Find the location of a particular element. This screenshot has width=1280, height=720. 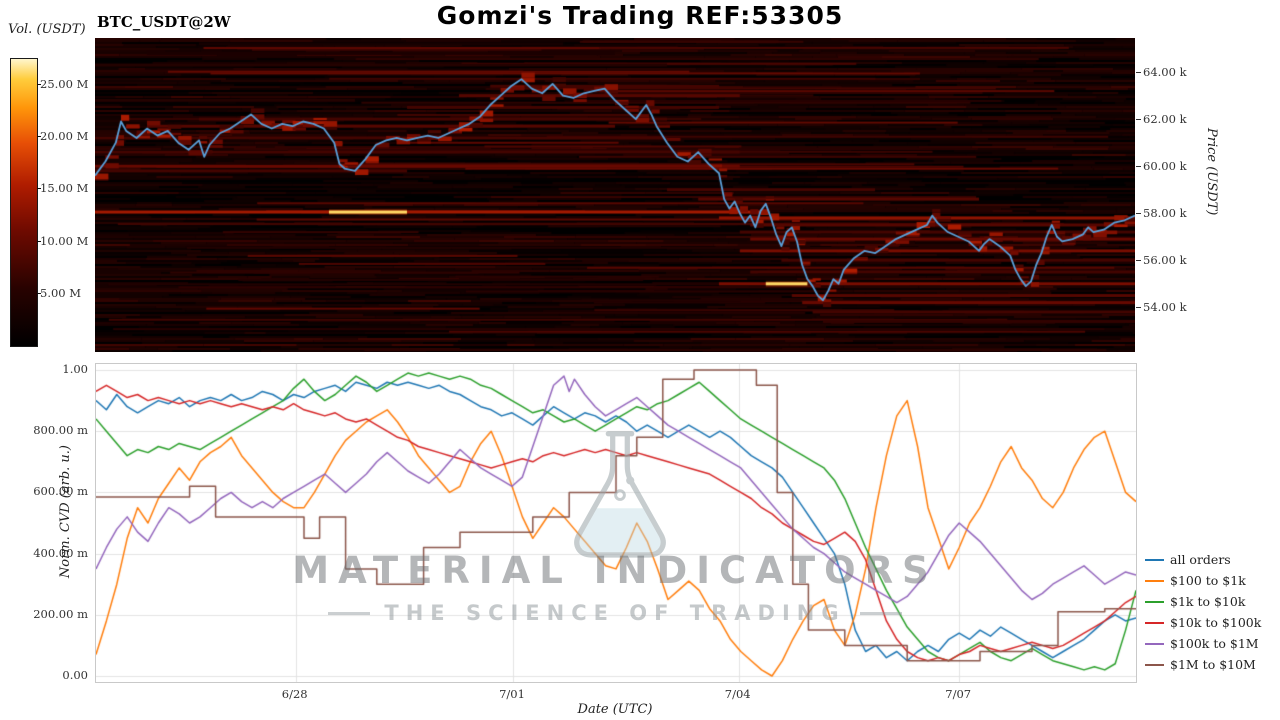

date-axis-label: Date (UTC) is located at coordinates (615, 709).